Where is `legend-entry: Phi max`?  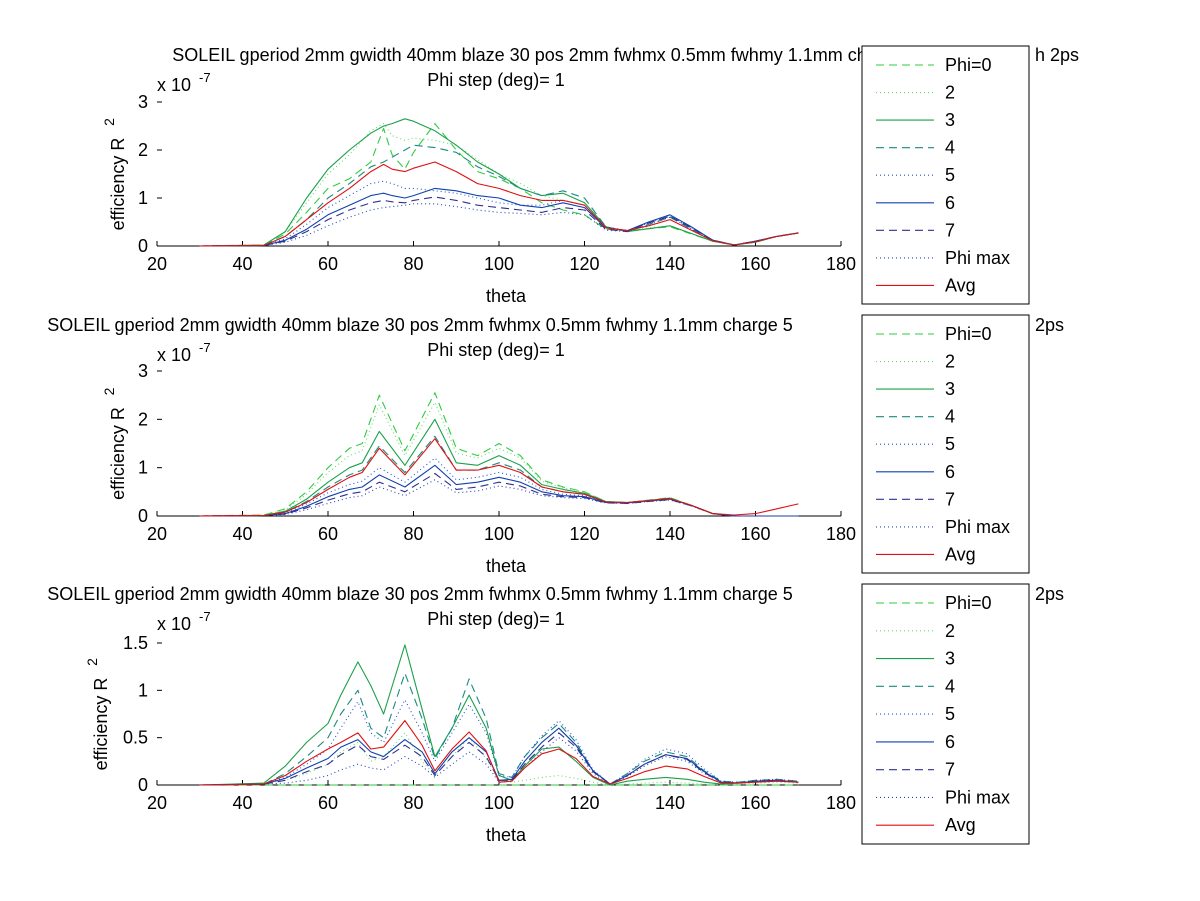
legend-entry: Phi max is located at coordinates (977, 797).